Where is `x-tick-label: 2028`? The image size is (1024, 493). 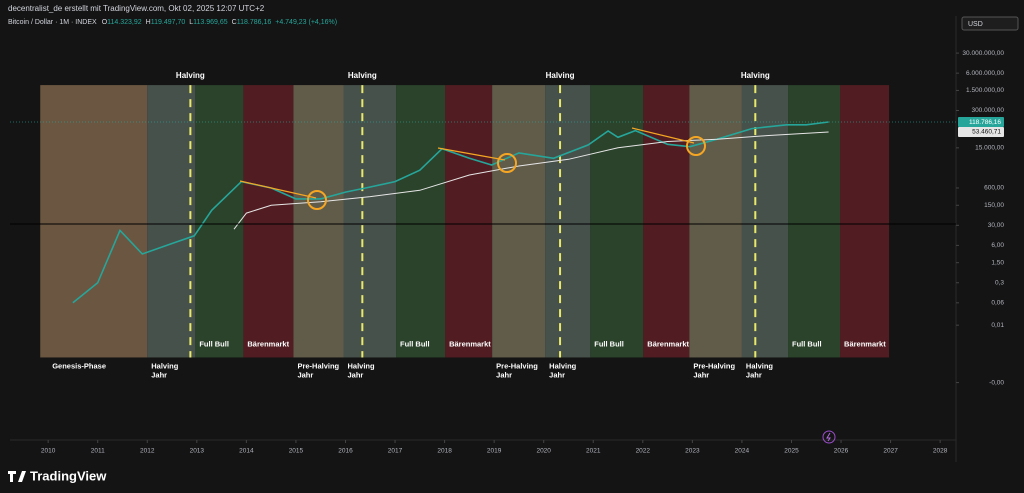 x-tick-label: 2028 is located at coordinates (940, 451).